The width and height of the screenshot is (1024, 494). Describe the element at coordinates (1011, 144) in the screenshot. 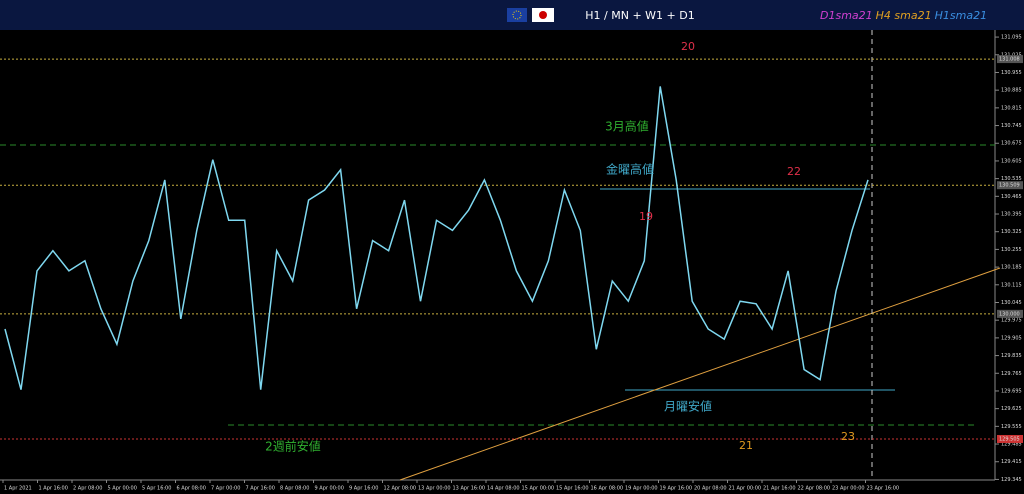

I see `y-tick-label: 130.675` at that location.